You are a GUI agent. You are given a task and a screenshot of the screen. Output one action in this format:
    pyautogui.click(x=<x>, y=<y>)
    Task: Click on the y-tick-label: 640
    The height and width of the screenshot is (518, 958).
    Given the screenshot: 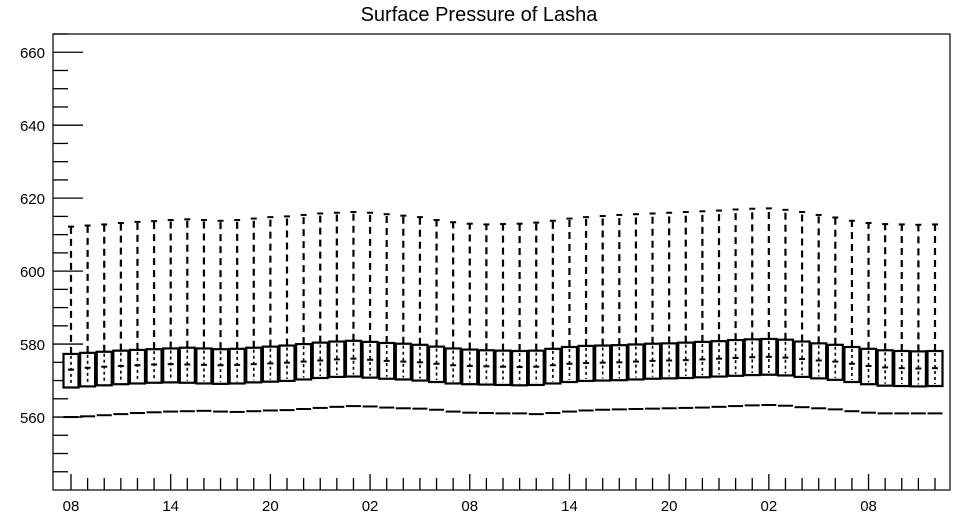 What is the action you would take?
    pyautogui.click(x=32, y=126)
    